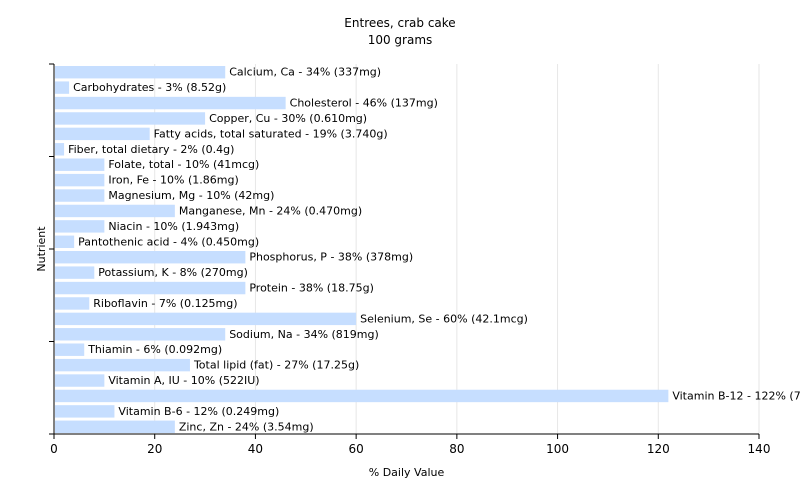  Describe the element at coordinates (191, 195) in the screenshot. I see `bar-label-8: Magnesium, Mg - 10% (42mg)` at that location.